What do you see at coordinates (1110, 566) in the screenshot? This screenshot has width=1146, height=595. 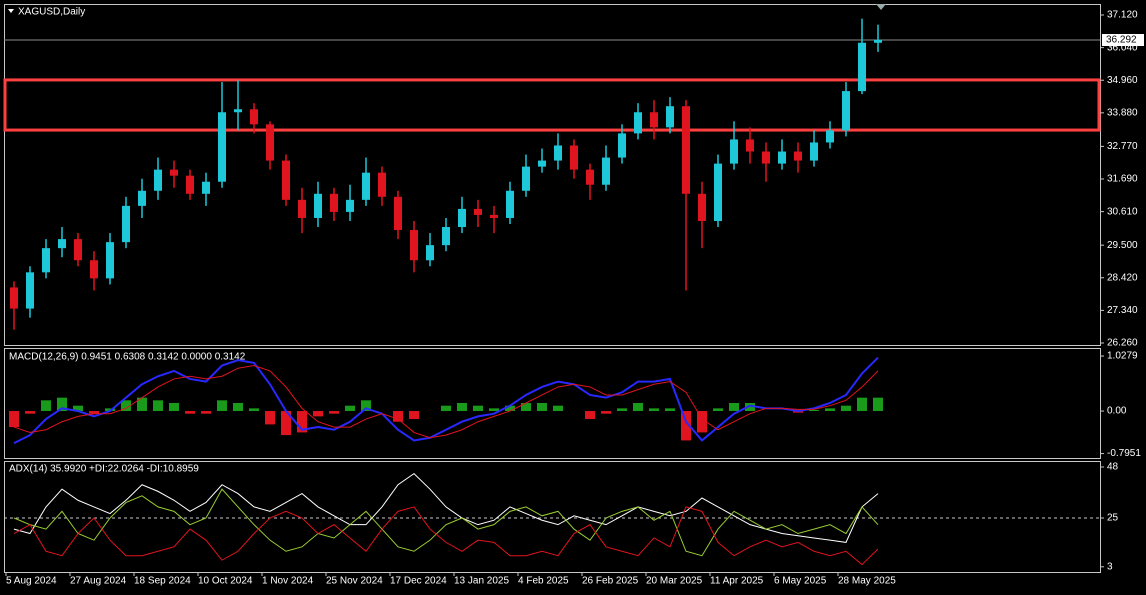 I see `y-tick-label: 3` at bounding box center [1110, 566].